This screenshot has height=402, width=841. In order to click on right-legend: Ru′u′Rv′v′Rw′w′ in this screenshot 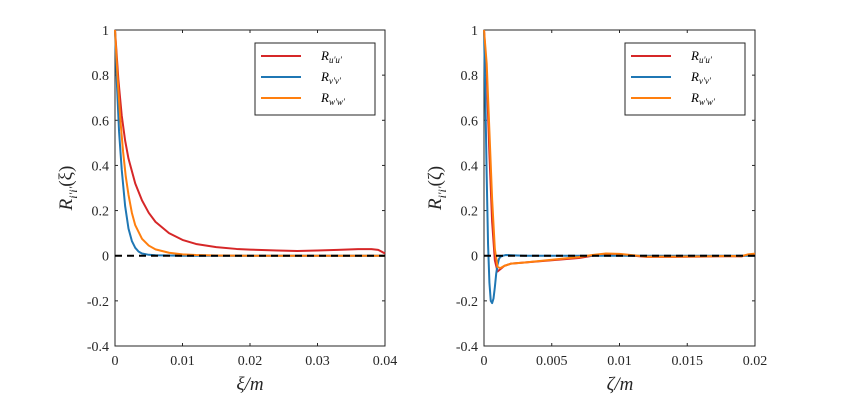, I will do `click(685, 79)`.